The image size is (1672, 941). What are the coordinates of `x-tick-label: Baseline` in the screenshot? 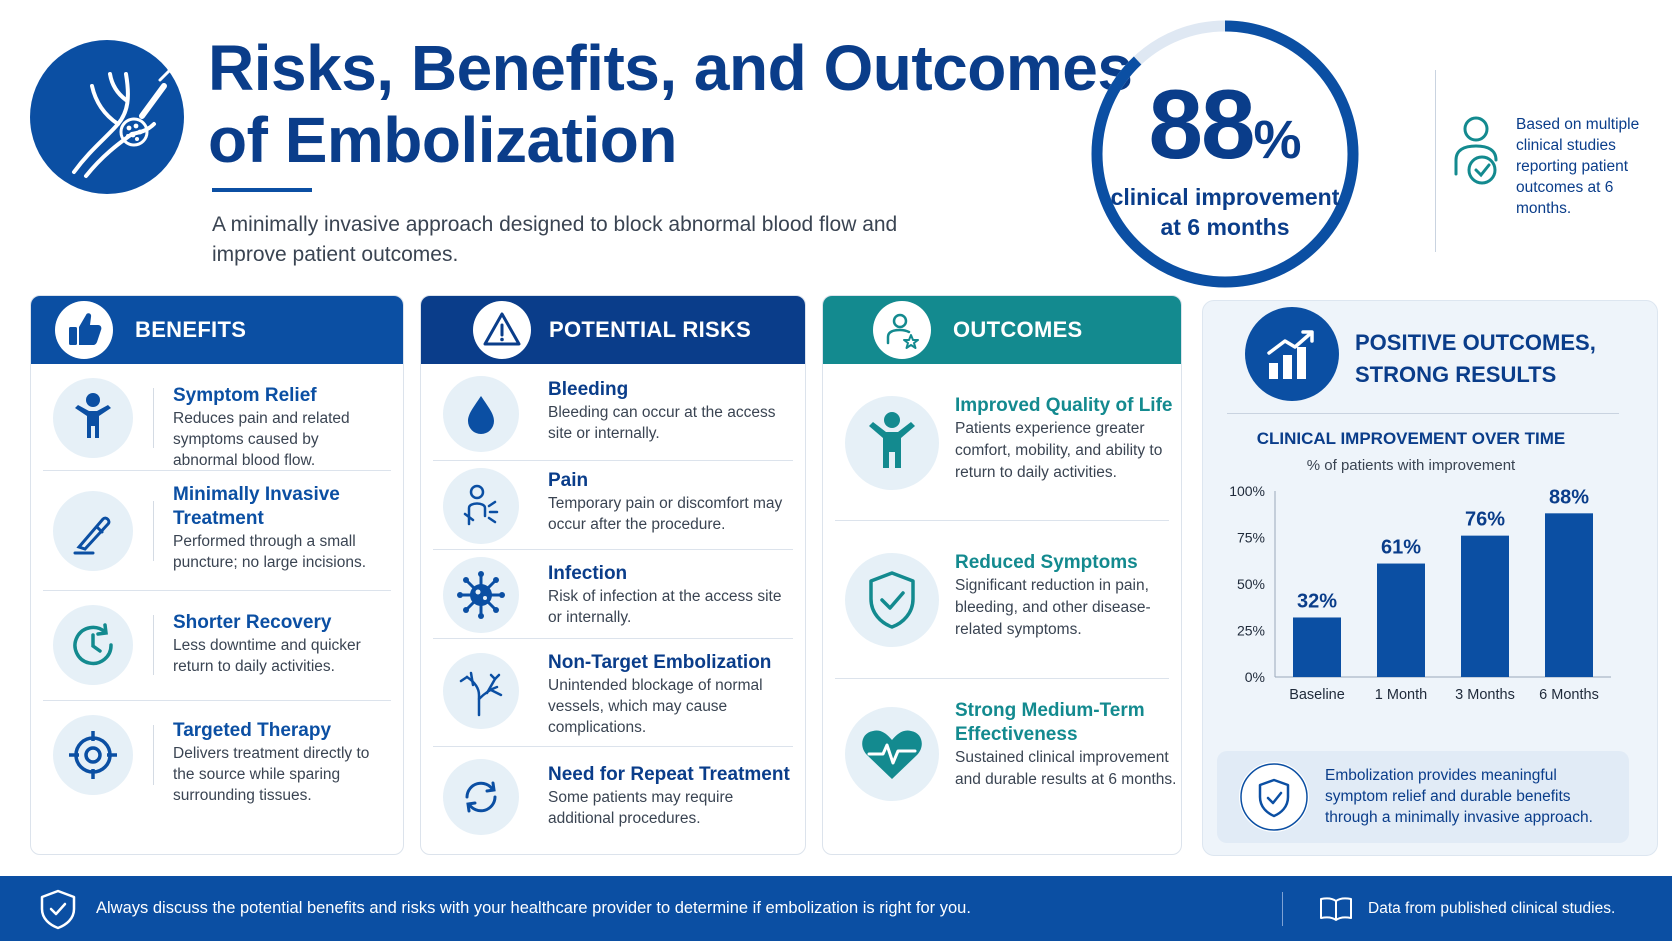 It's located at (1317, 695).